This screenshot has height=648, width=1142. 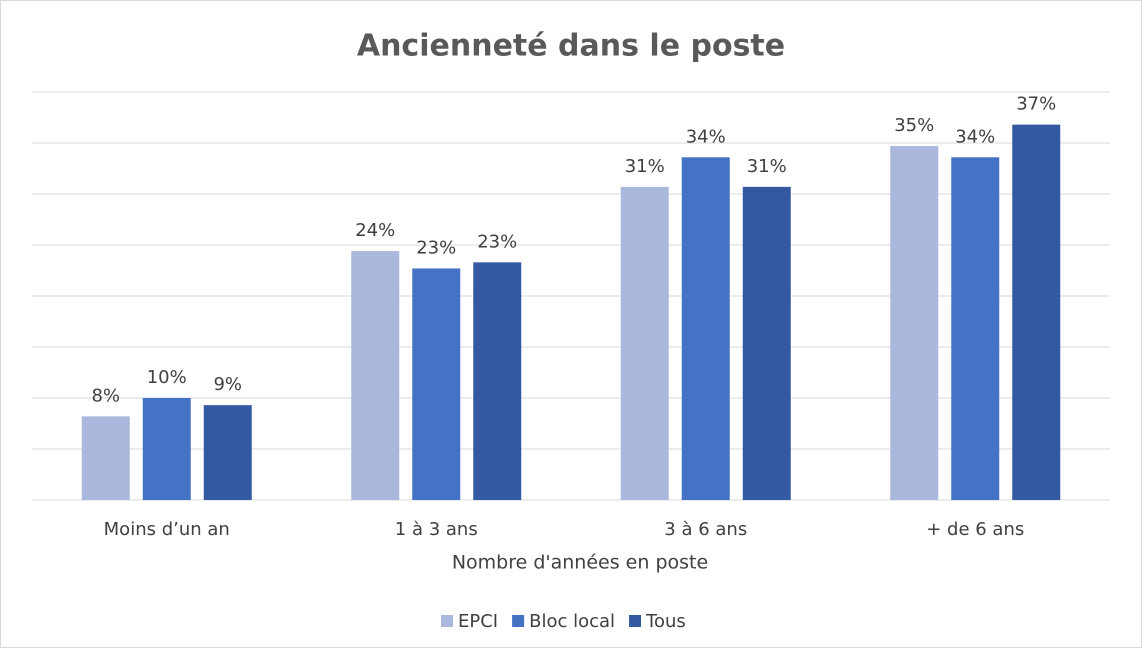 What do you see at coordinates (227, 384) in the screenshot?
I see `data-label: 9%` at bounding box center [227, 384].